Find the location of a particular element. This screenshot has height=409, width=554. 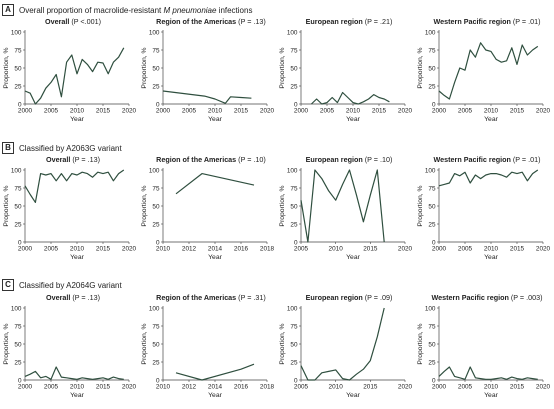

panel-p-value: (P = .01) is located at coordinates (526, 159).